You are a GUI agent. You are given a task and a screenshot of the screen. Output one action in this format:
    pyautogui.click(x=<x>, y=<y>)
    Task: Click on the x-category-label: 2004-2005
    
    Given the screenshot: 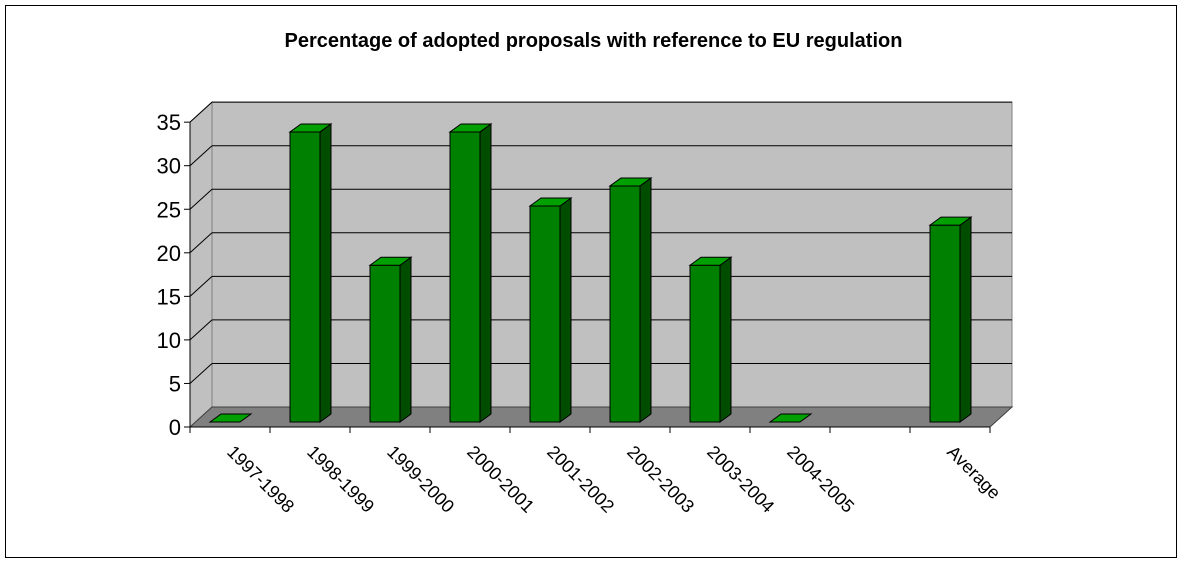 What is the action you would take?
    pyautogui.click(x=820, y=479)
    